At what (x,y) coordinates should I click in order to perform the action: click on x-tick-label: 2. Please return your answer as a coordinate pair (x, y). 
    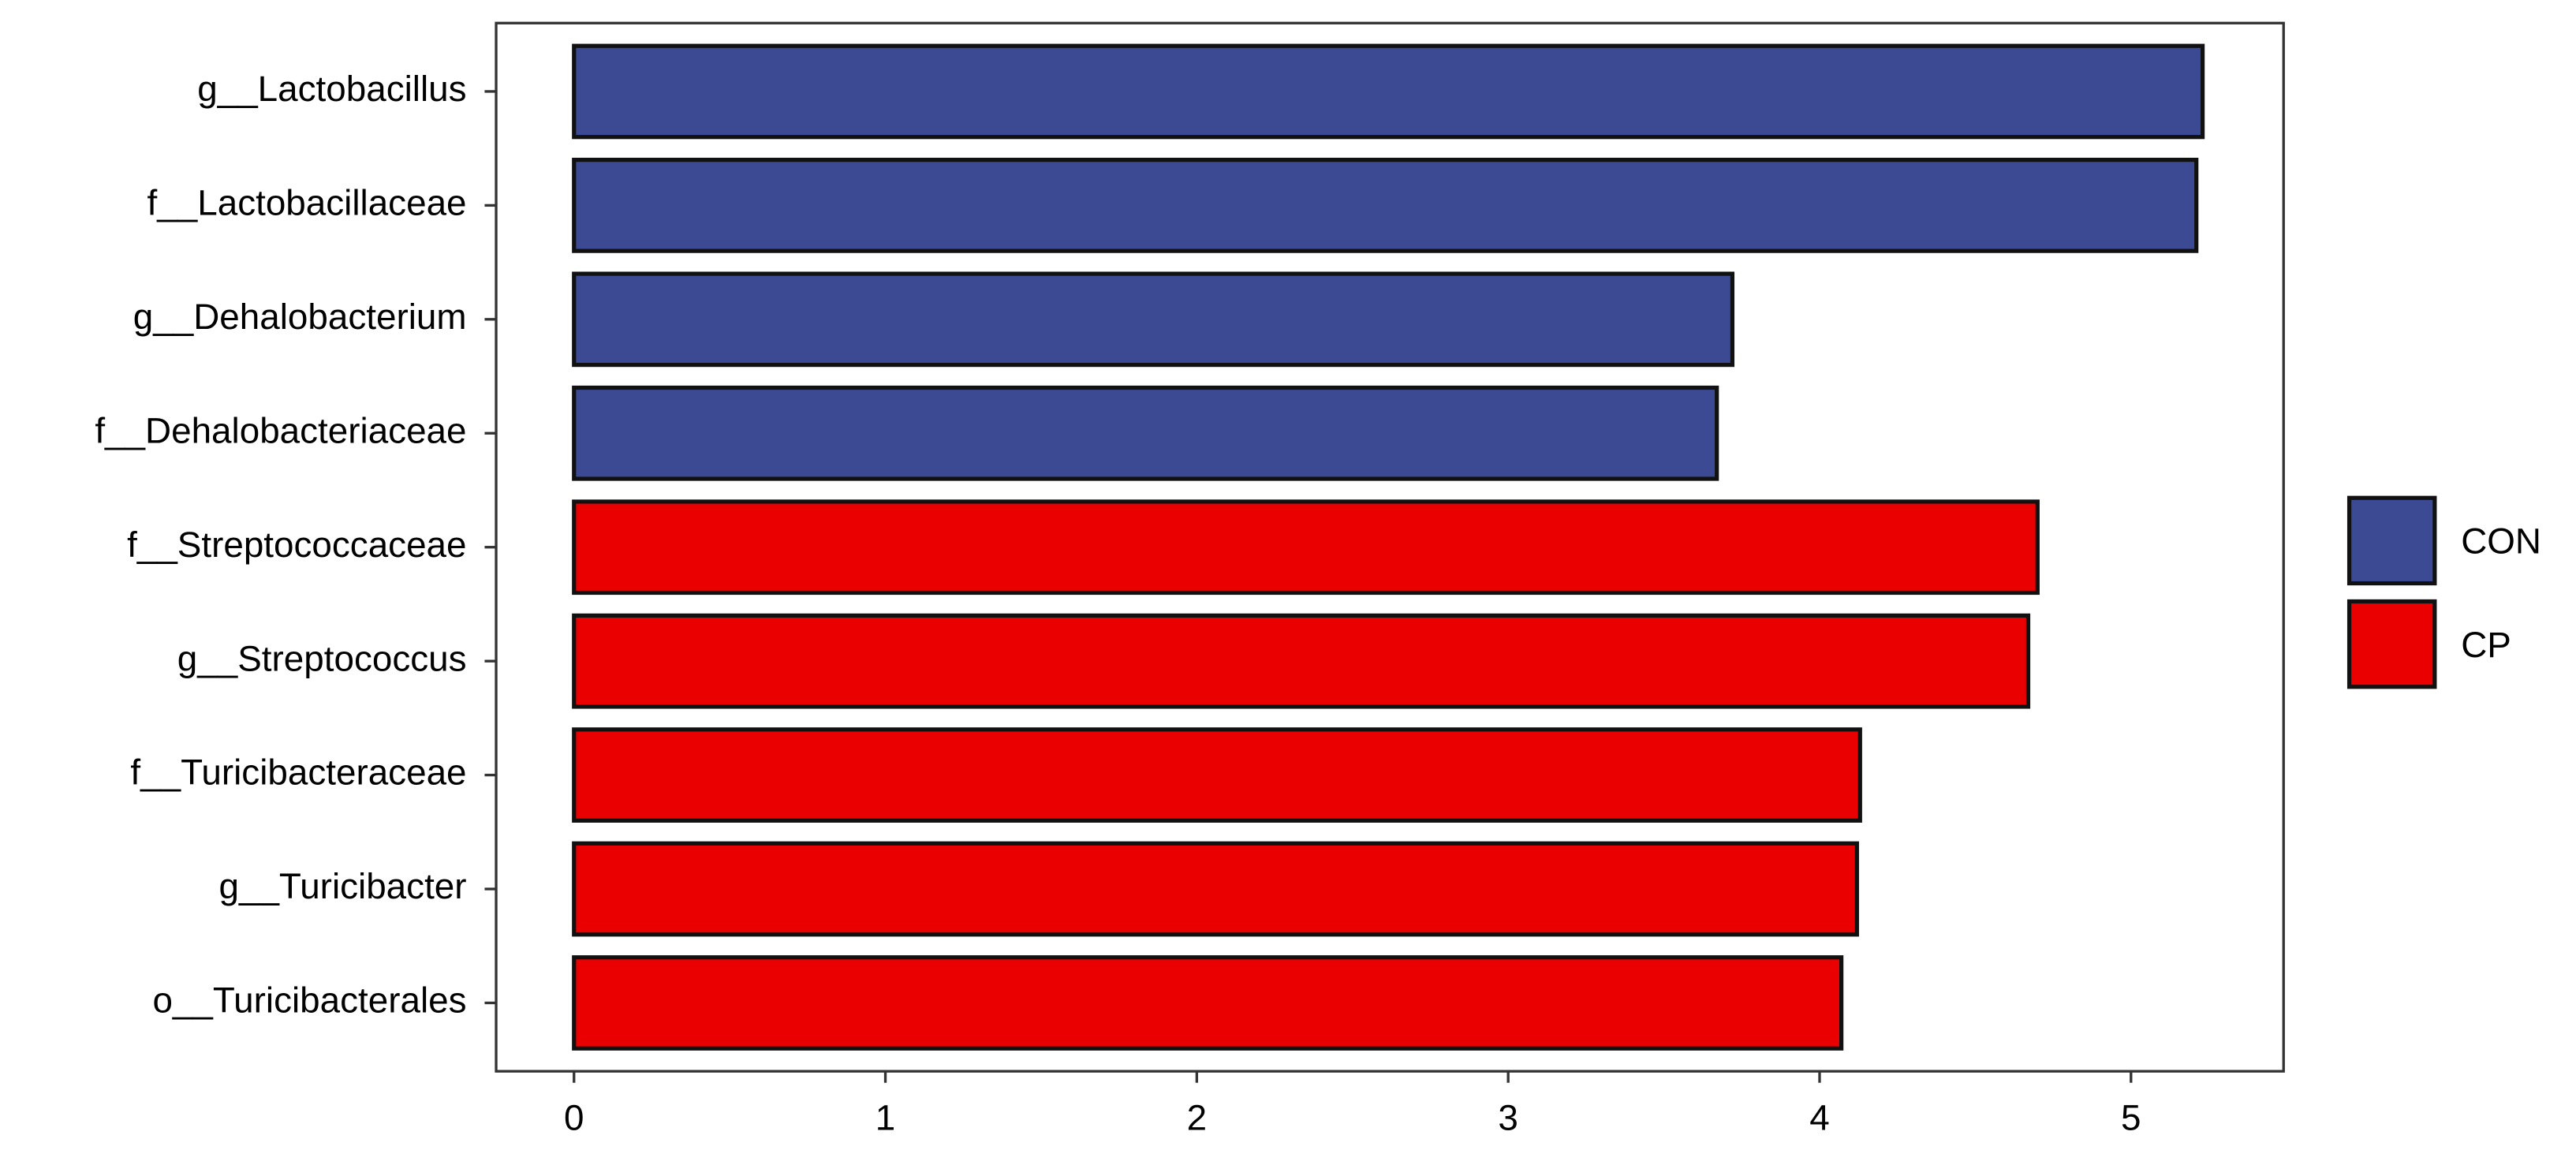
    Looking at the image, I should click on (1197, 1118).